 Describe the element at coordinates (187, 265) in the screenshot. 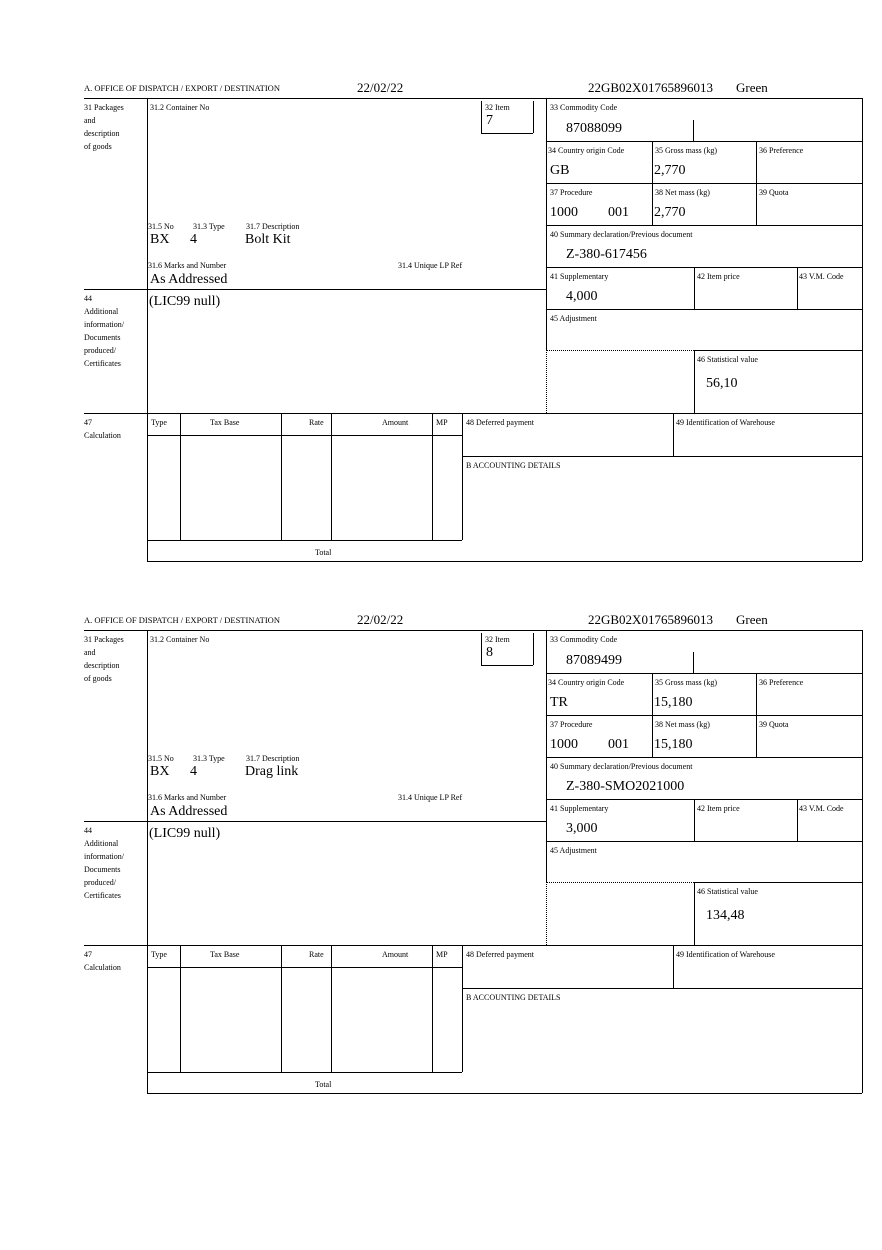

I see `marks-label: 31.6 Marks and Number` at that location.